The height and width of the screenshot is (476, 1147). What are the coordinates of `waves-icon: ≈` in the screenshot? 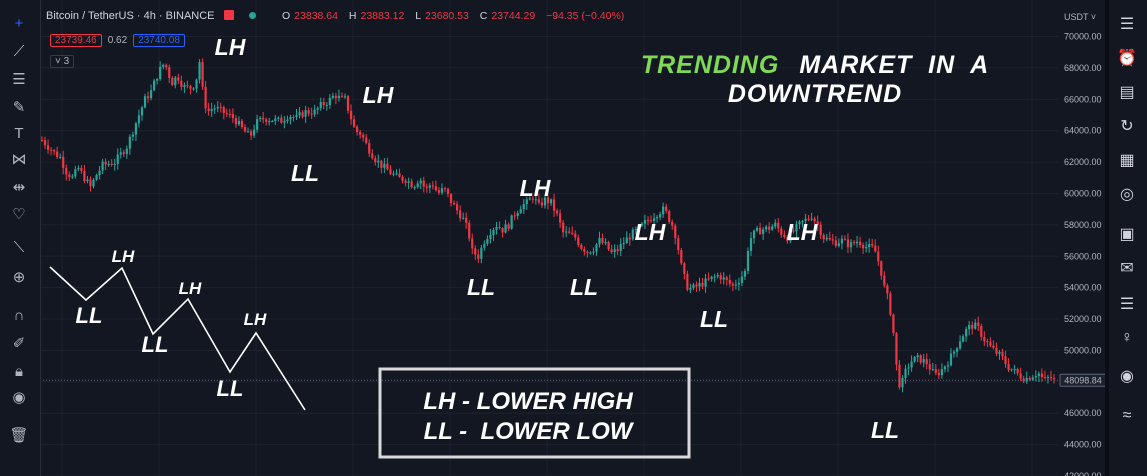 It's located at (1127, 415).